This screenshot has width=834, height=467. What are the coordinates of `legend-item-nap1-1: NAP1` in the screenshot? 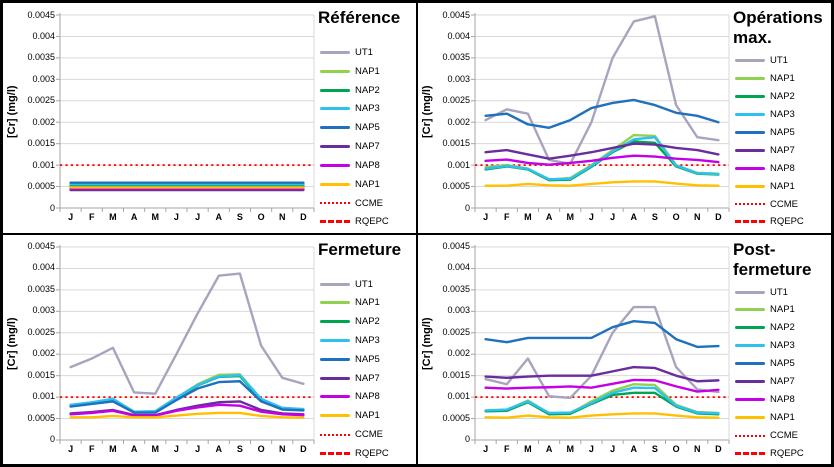 It's located at (367, 71).